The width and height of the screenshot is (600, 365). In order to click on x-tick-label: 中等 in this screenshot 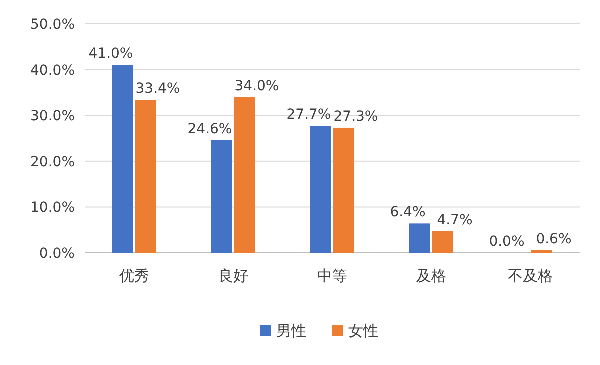, I will do `click(333, 276)`.